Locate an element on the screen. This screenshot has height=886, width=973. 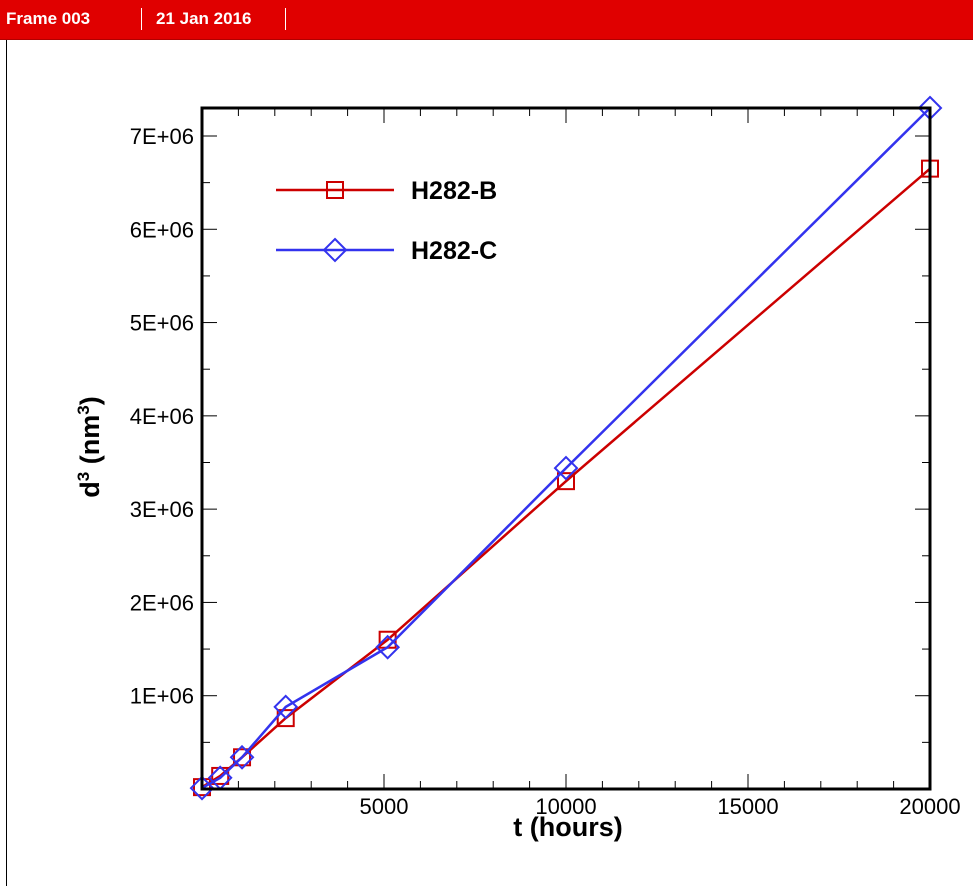
x-tick-label: 20000 is located at coordinates (929, 806).